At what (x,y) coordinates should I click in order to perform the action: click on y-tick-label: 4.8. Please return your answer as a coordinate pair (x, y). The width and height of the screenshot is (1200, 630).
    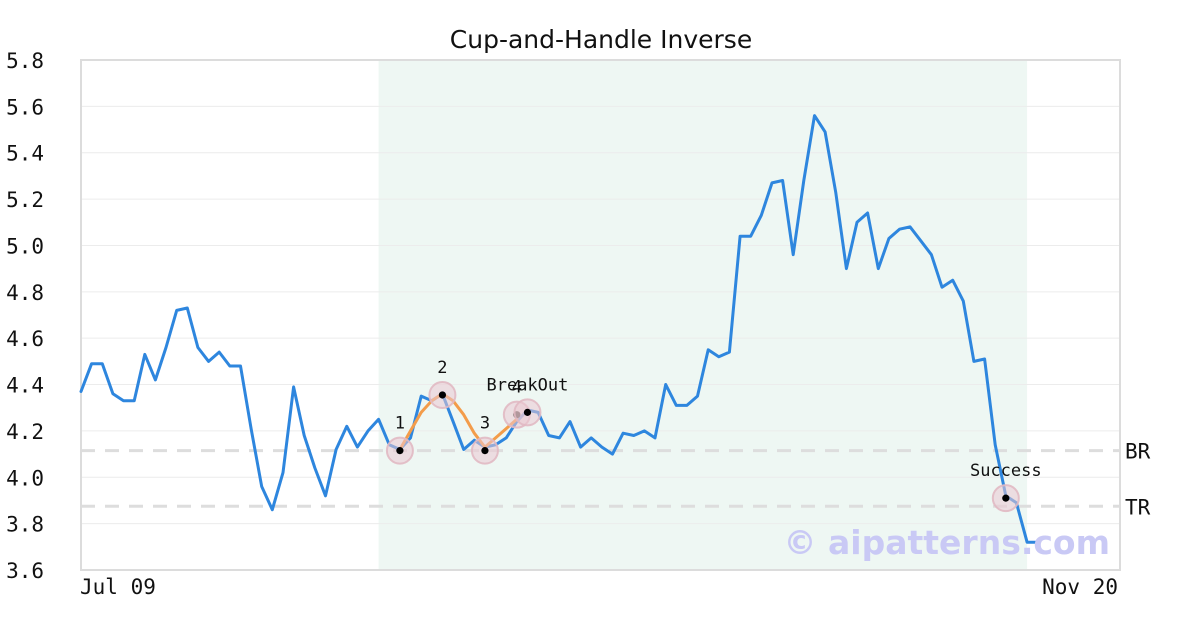
    Looking at the image, I should click on (25, 293).